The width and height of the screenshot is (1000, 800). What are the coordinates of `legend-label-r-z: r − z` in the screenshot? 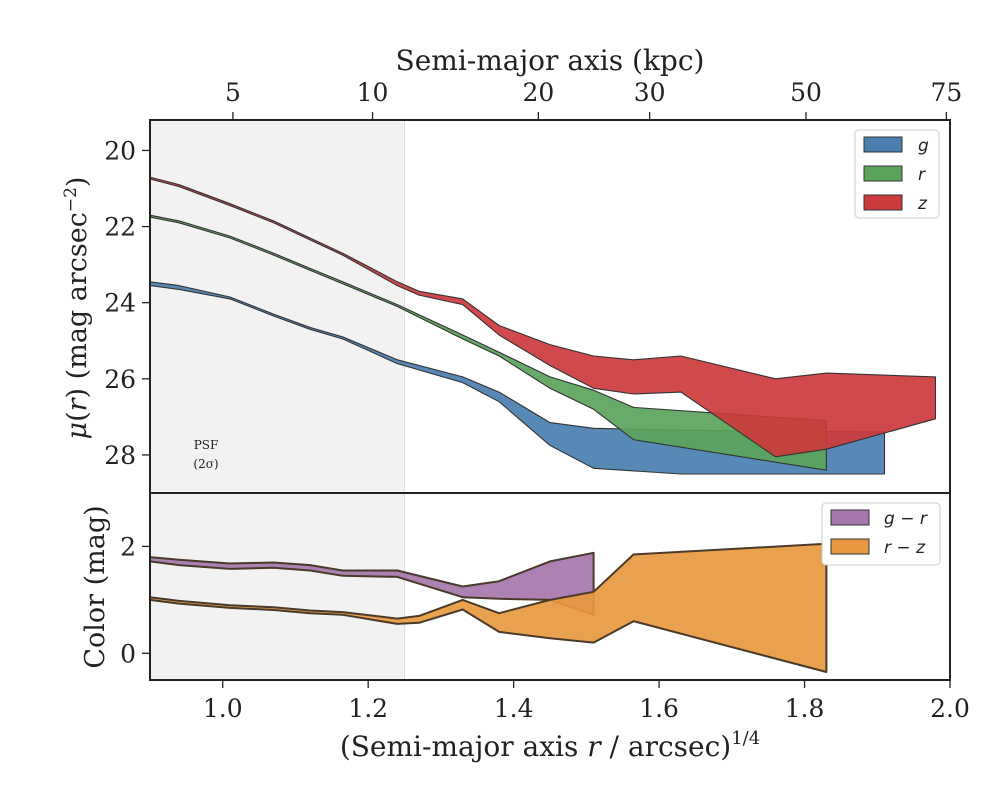 It's located at (905, 548).